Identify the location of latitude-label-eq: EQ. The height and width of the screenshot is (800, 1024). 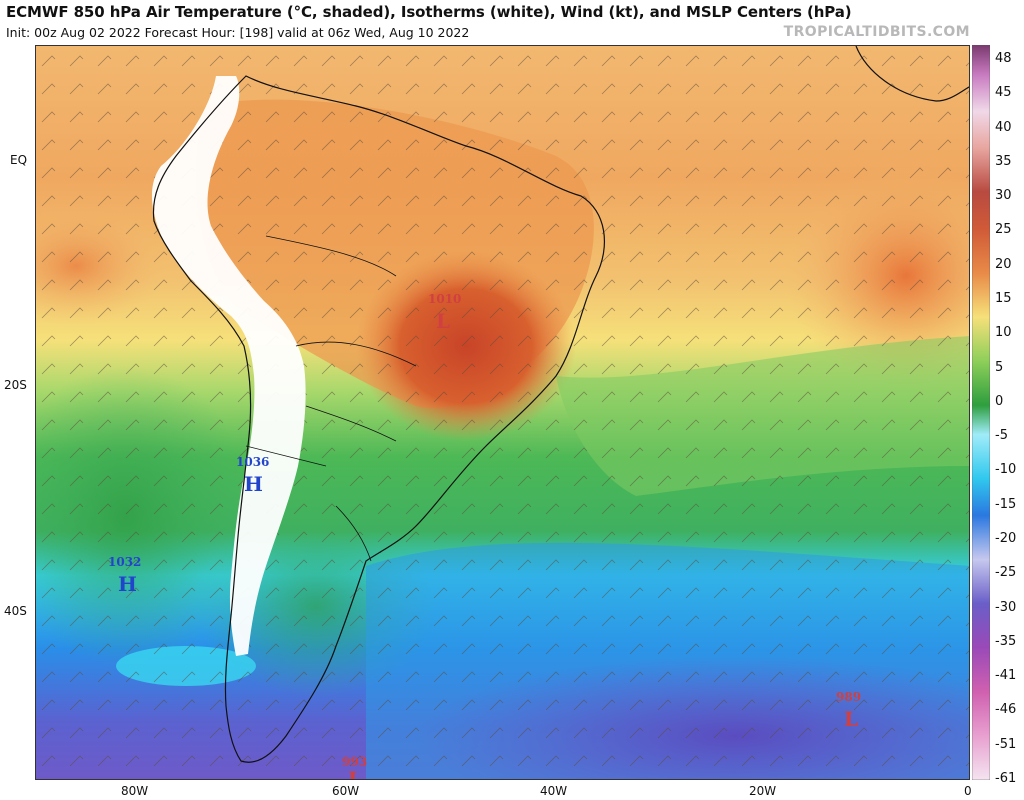
(19, 160).